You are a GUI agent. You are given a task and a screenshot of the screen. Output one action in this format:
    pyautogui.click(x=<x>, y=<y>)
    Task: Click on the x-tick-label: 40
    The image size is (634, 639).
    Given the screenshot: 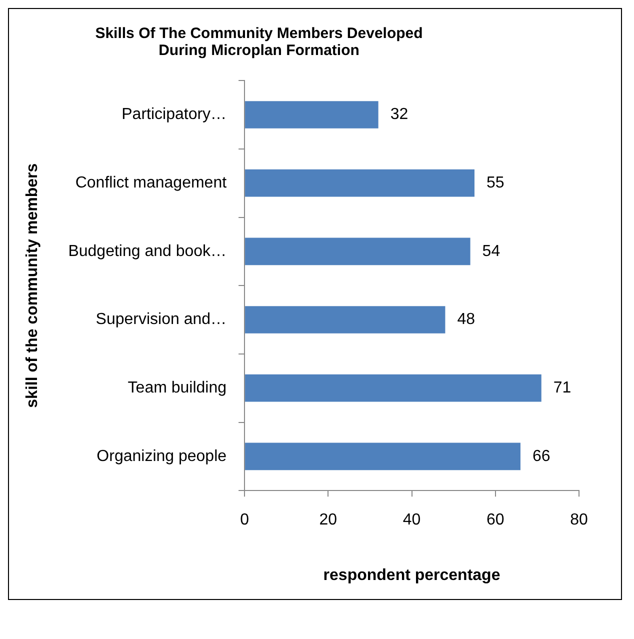 What is the action you would take?
    pyautogui.click(x=411, y=520)
    